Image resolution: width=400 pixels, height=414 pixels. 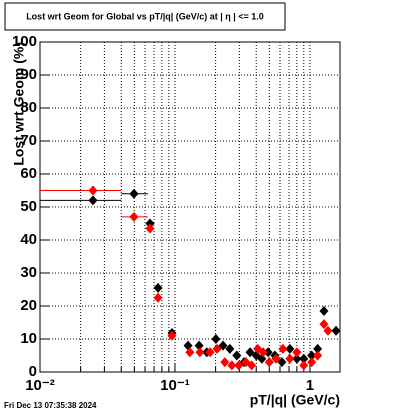 What do you see at coordinates (28, 338) in the screenshot?
I see `y-tick-label: 10` at bounding box center [28, 338].